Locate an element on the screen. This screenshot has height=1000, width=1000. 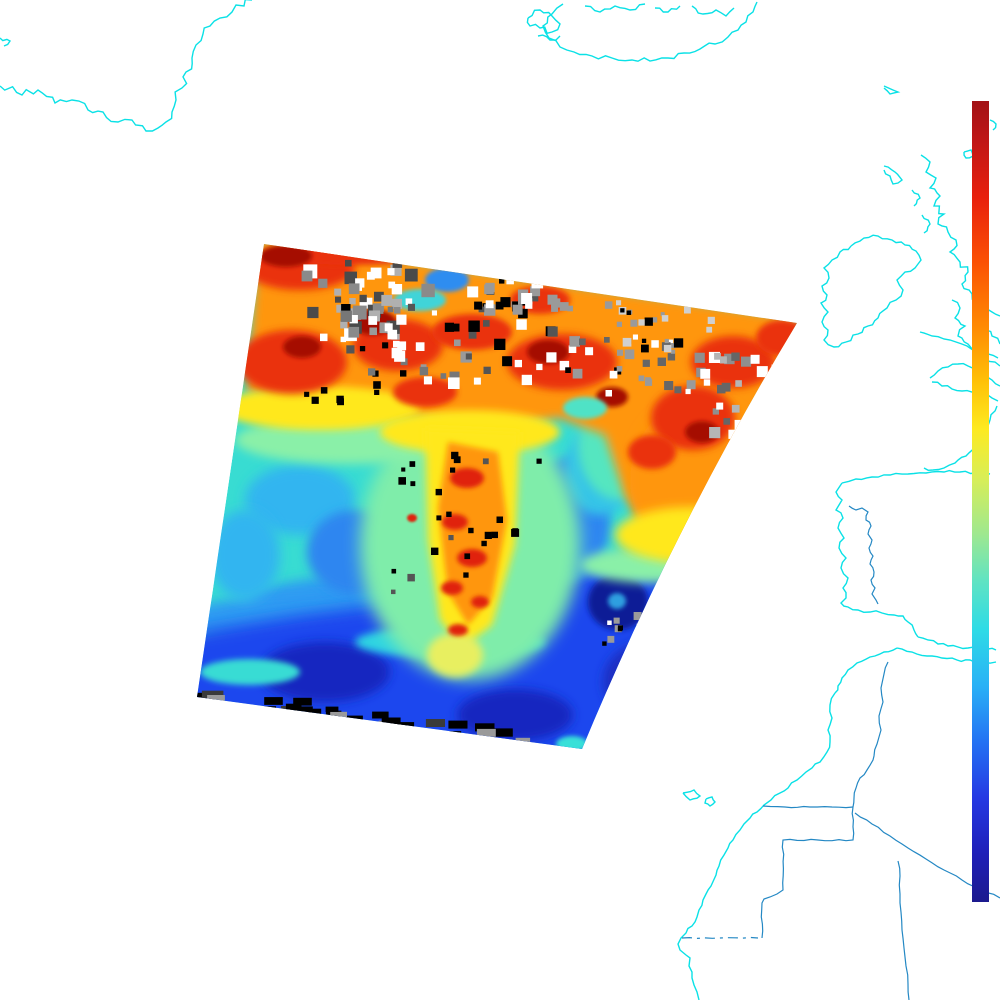
coastline-iceland-south-coast is located at coordinates (650, 31).